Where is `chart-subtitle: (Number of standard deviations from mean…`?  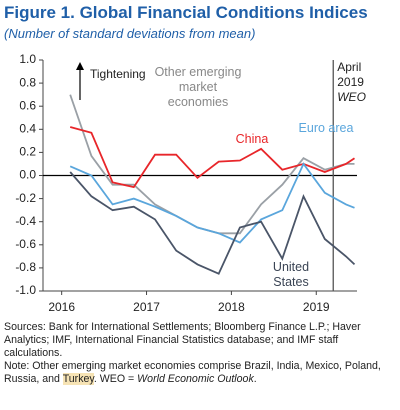
chart-subtitle: (Number of standard deviations from mean… is located at coordinates (130, 33).